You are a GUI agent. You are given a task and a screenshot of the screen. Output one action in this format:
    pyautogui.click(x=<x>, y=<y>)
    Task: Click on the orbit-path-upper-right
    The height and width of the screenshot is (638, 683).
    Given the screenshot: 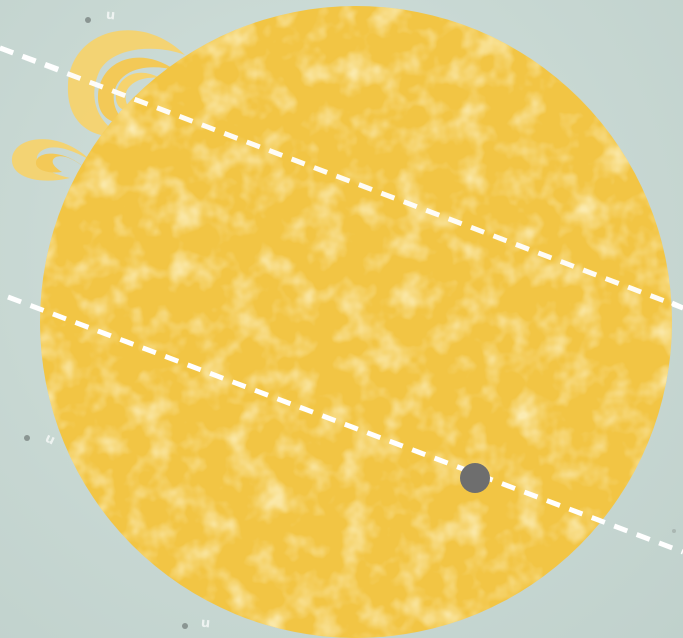 What is the action you would take?
    pyautogui.click(x=676, y=305)
    